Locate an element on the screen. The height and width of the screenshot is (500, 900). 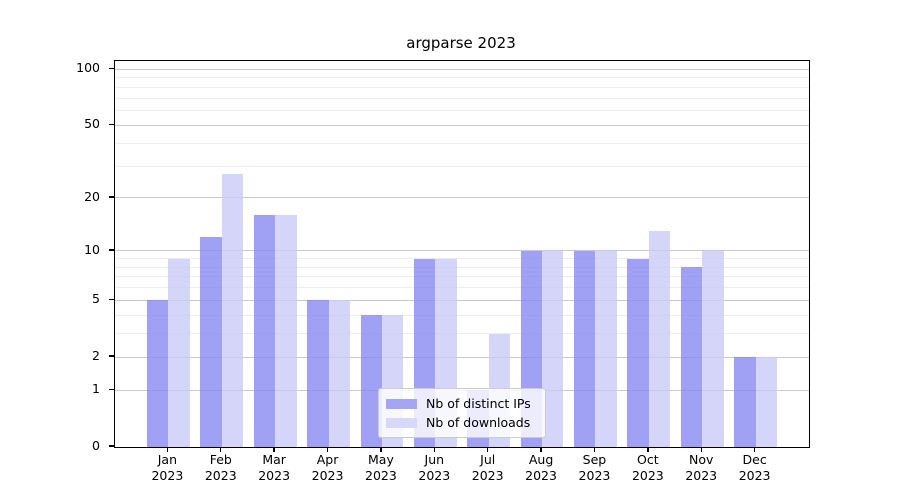
legend-item-distinct-ips: Nb of distinct IPs is located at coordinates (462, 403).